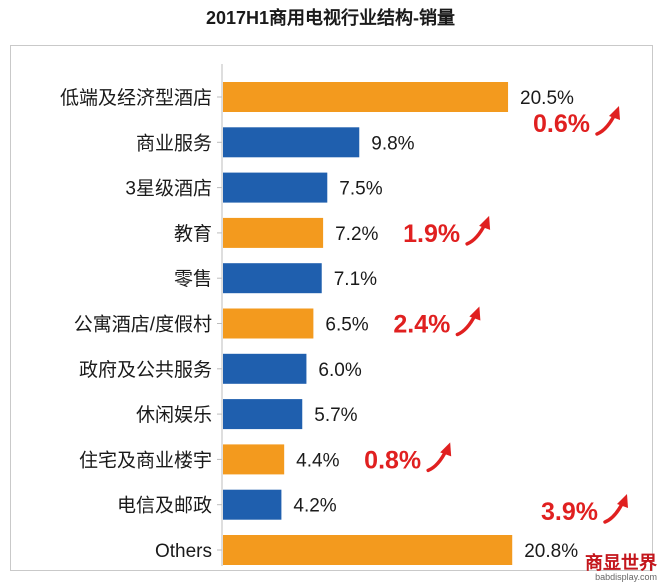 Image resolution: width=661 pixels, height=584 pixels. I want to click on value-label: 9.8%, so click(392, 143).